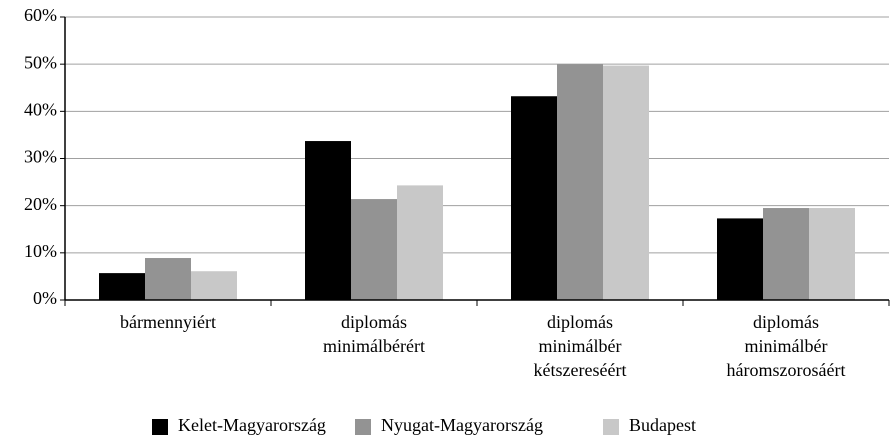 This screenshot has width=890, height=436. I want to click on y-tick-label: 50%, so click(40, 62).